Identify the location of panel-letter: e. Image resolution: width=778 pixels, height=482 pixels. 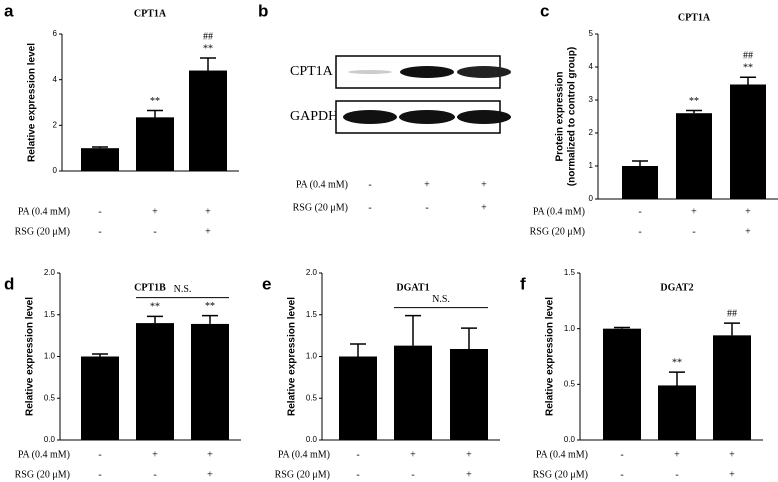
(266, 283).